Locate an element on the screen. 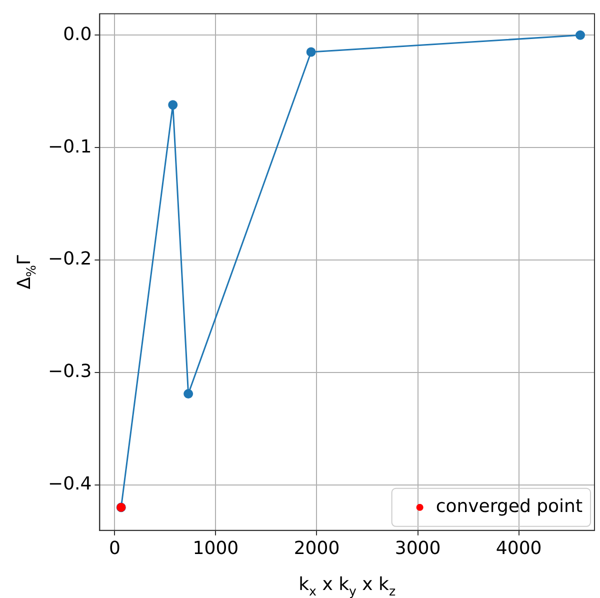 The height and width of the screenshot is (598, 600). legend-label: converged point is located at coordinates (509, 507).